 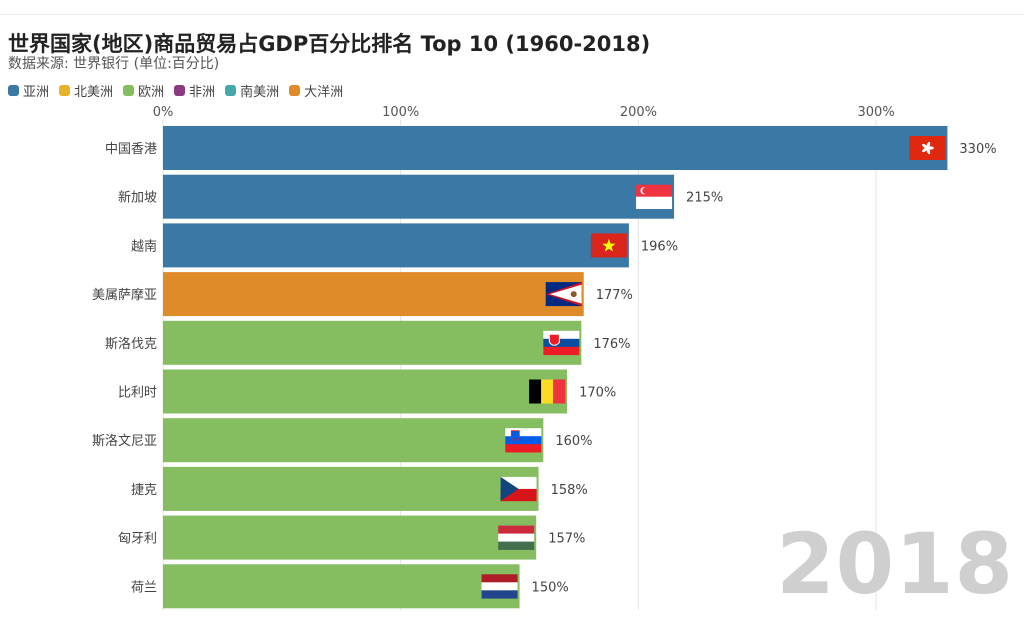 I want to click on legend: 亚洲 北美洲 欧洲 非洲 南美洲 大洋洲, so click(x=175, y=90).